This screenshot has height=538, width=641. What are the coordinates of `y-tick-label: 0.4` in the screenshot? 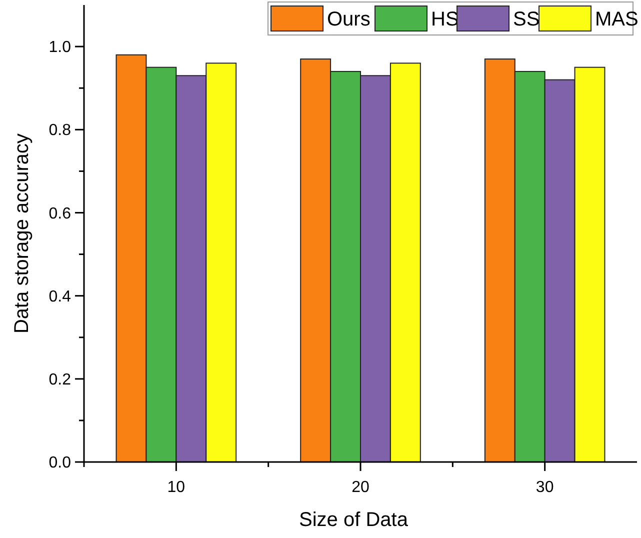 It's located at (60, 297).